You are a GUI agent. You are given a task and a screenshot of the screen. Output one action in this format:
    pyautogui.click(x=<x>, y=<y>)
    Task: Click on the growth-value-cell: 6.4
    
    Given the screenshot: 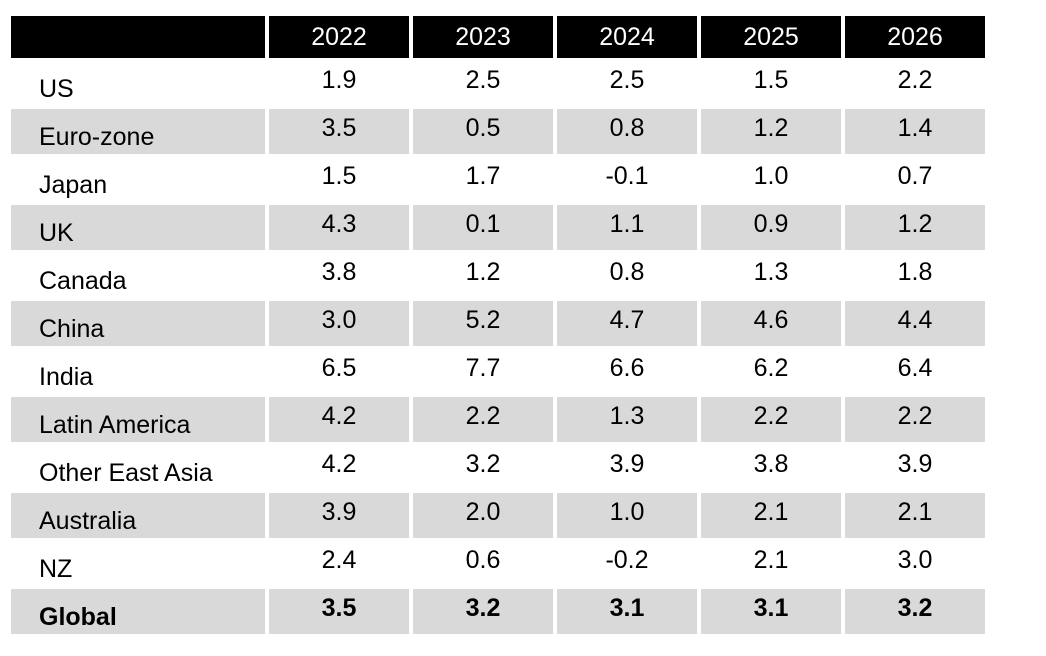 What is the action you would take?
    pyautogui.click(x=915, y=373)
    